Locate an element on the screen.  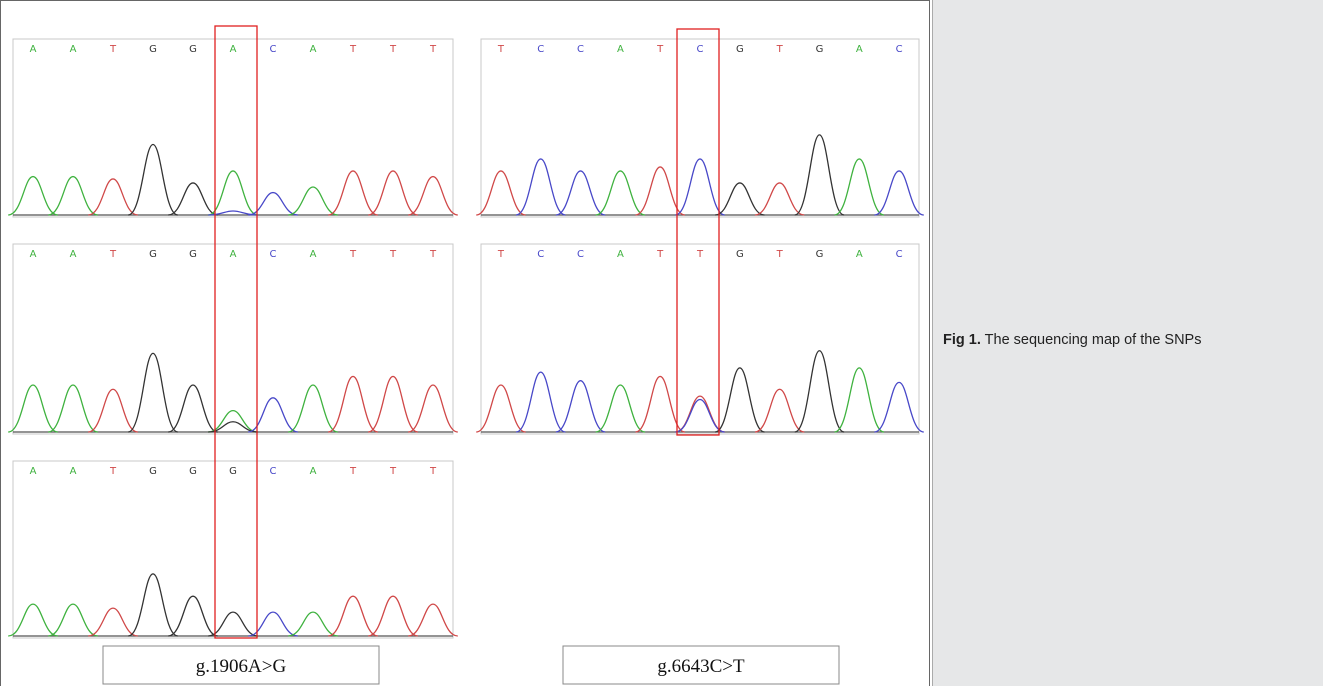
snp-label-left: g.1906A>G is located at coordinates (241, 665).